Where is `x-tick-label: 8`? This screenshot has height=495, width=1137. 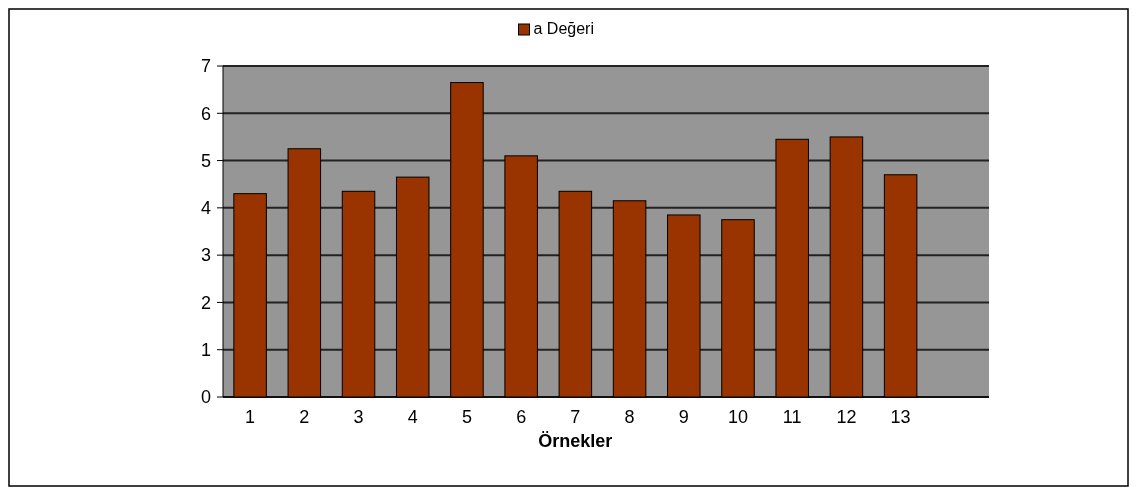
x-tick-label: 8 is located at coordinates (629, 417).